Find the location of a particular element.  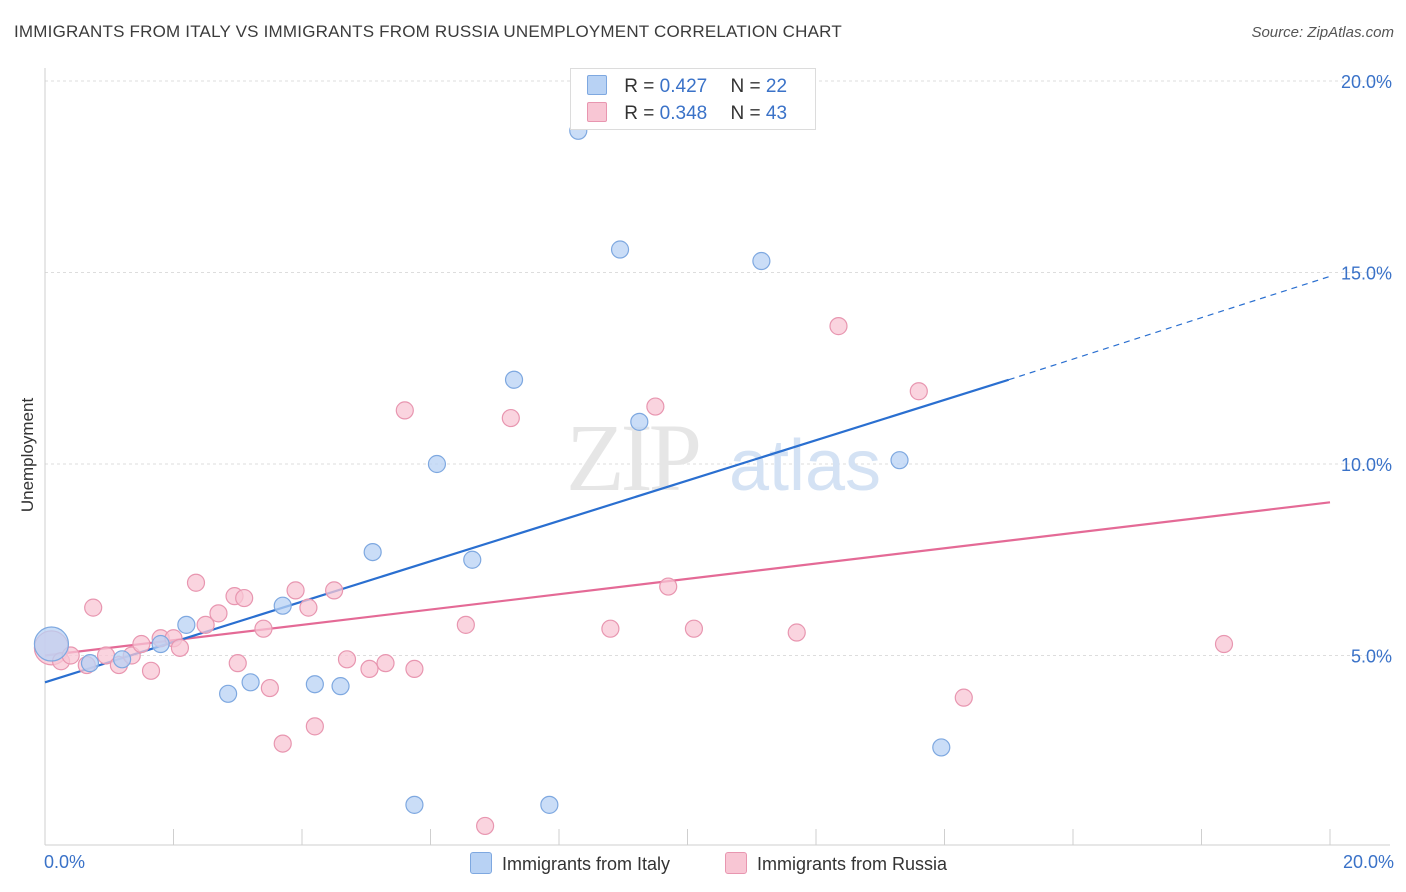

russia-legend-swatch is located at coordinates (736, 863).